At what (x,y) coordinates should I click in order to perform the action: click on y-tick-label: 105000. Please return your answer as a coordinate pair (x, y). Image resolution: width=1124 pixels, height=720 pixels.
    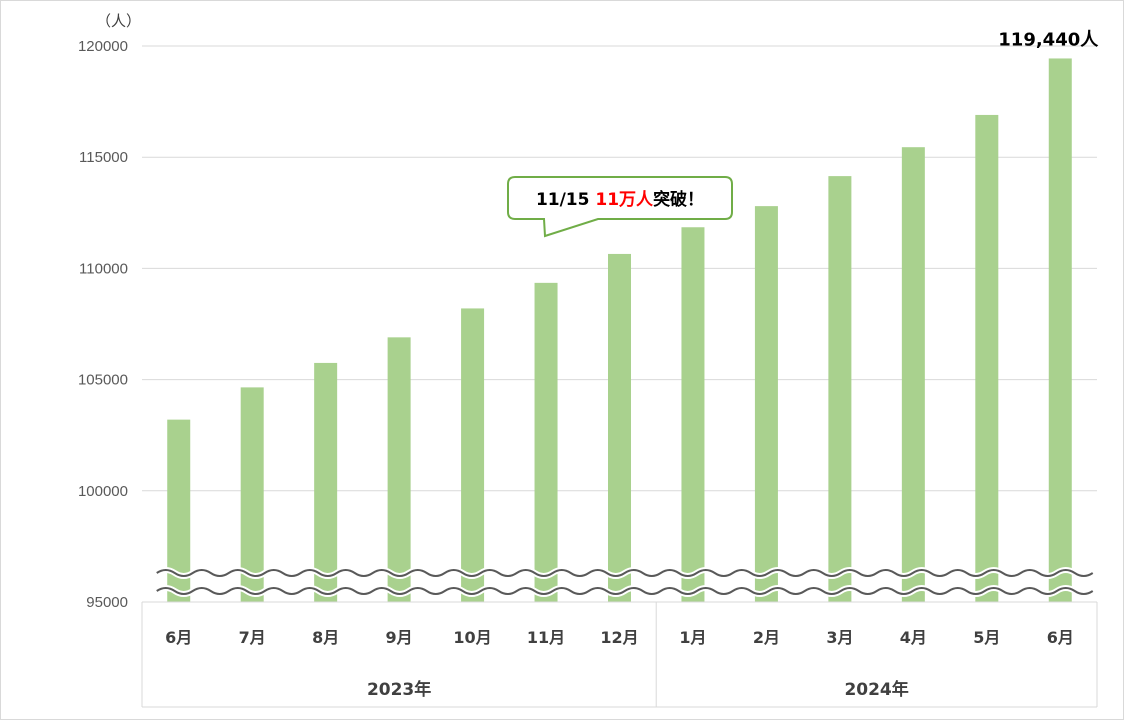
    Looking at the image, I should click on (103, 380).